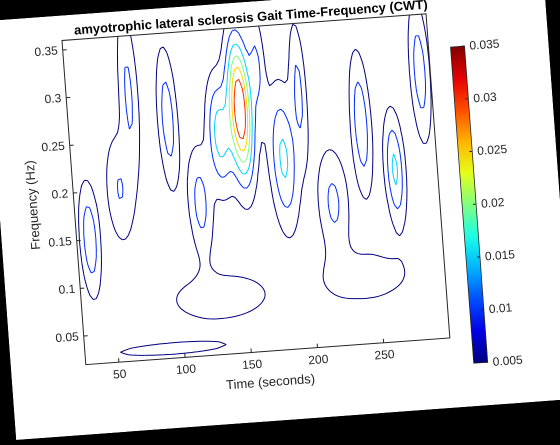 Image resolution: width=560 pixels, height=445 pixels. I want to click on x-tick-label: 50, so click(120, 374).